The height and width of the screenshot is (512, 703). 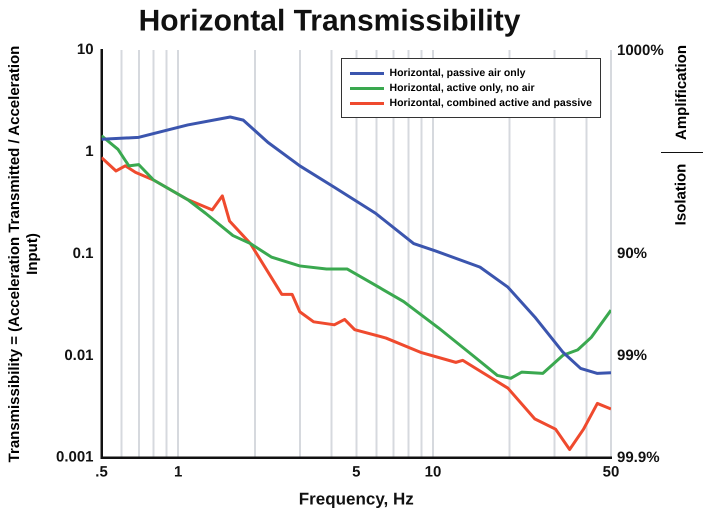 What do you see at coordinates (632, 253) in the screenshot?
I see `text: 90%` at bounding box center [632, 253].